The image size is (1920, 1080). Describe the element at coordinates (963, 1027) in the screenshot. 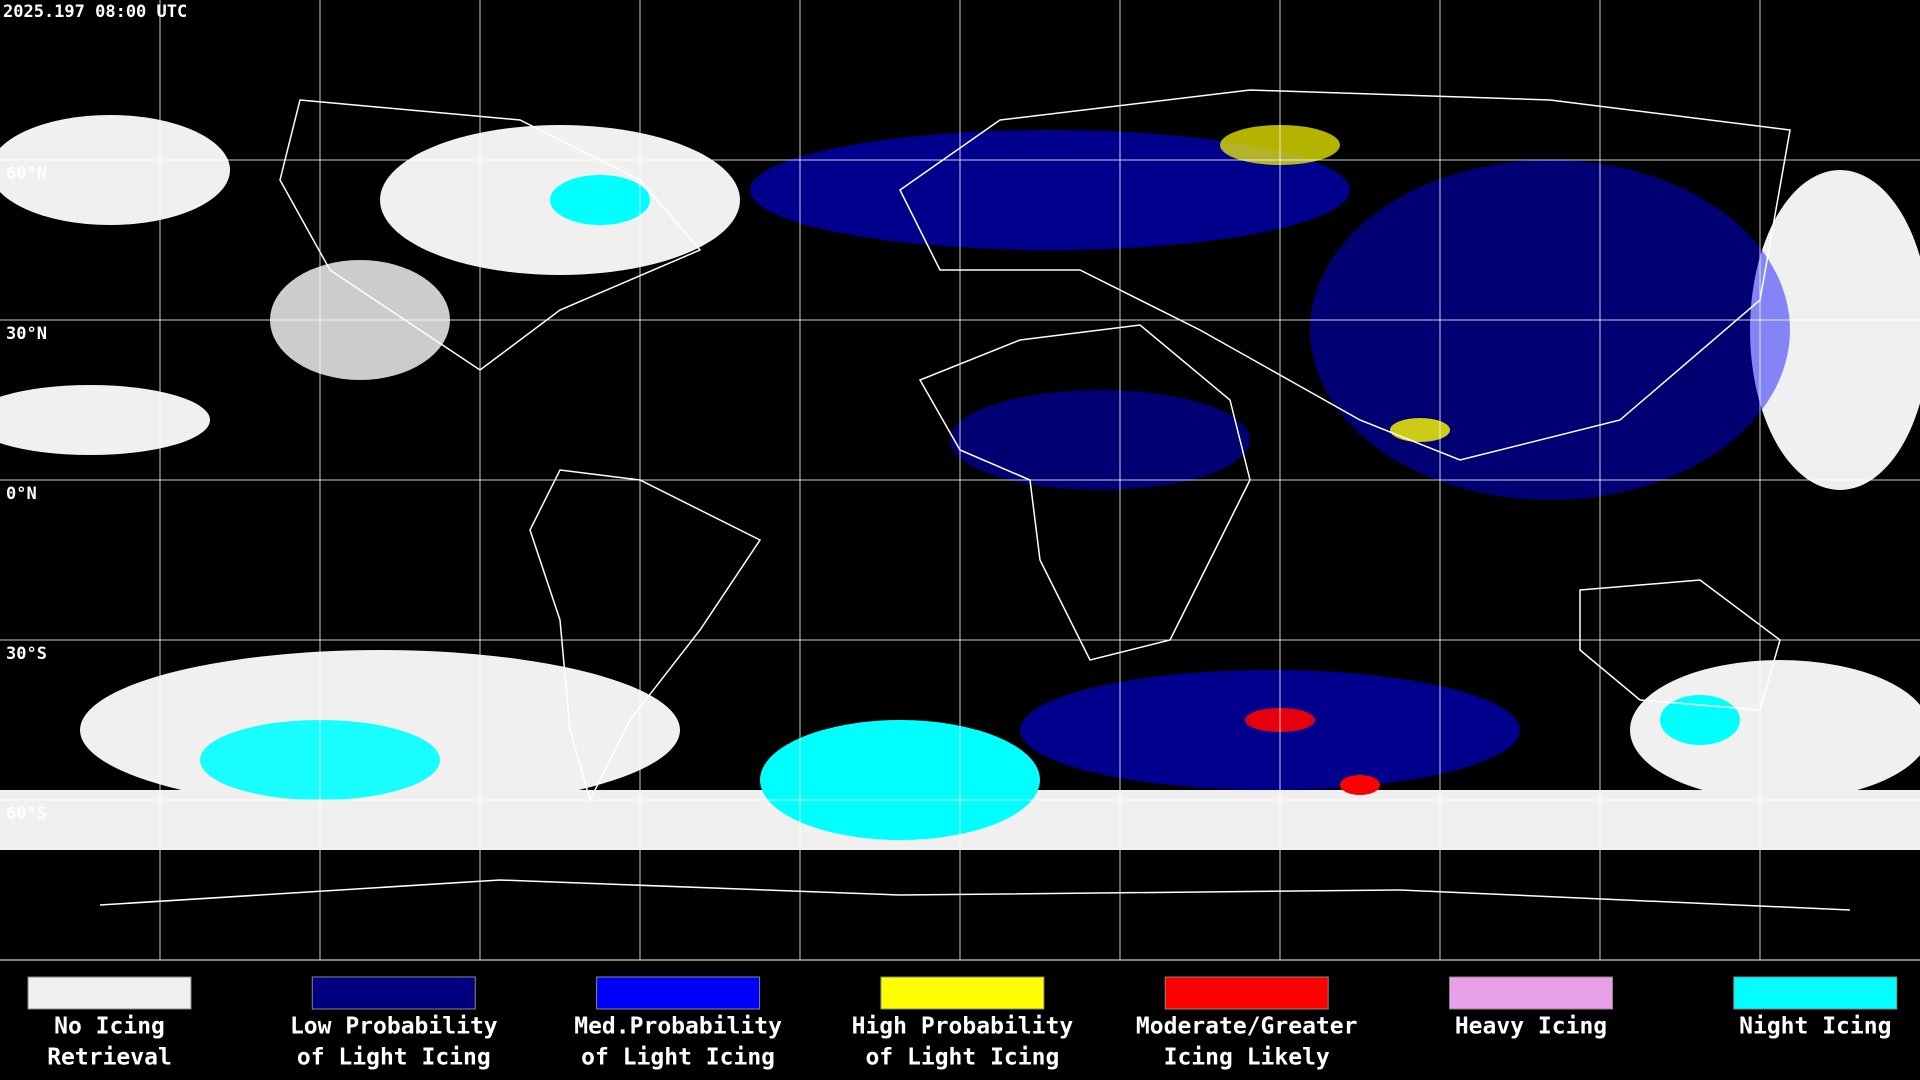

I see `legend-label: High Probability` at that location.